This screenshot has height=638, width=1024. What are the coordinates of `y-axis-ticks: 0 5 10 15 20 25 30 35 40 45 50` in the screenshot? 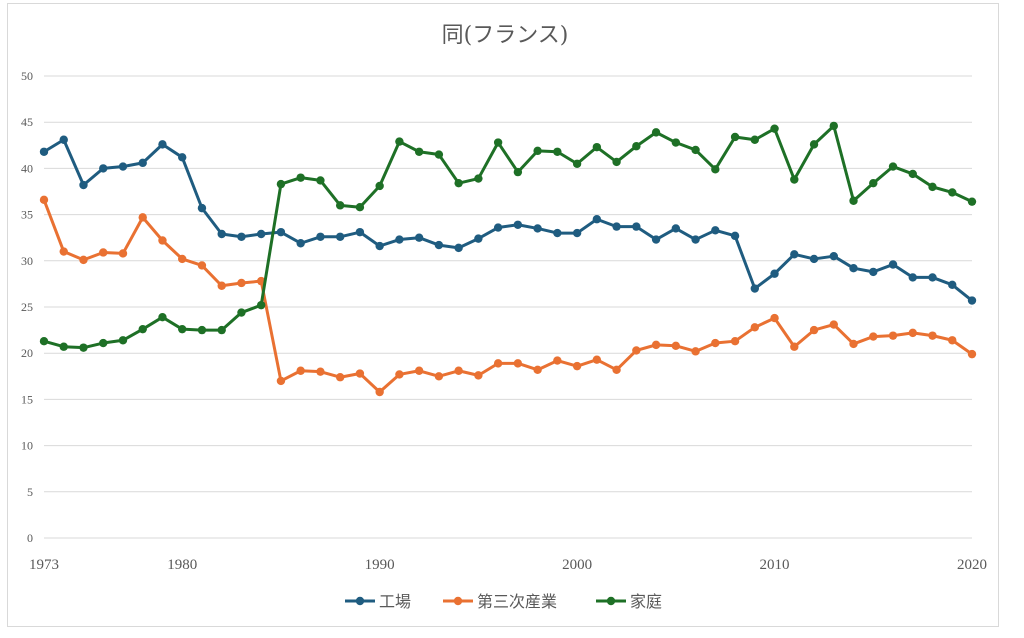 It's located at (27, 307).